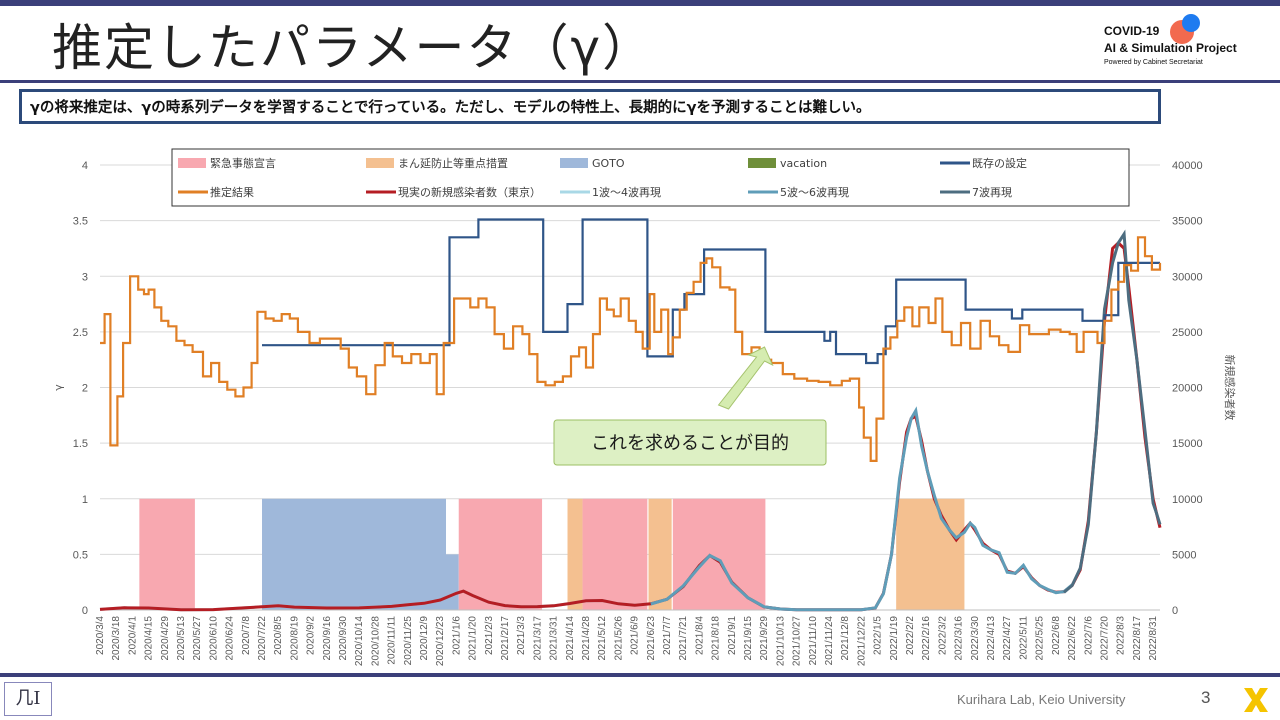  I want to click on x-tick-label: 2022/5/11, so click(1023, 638).